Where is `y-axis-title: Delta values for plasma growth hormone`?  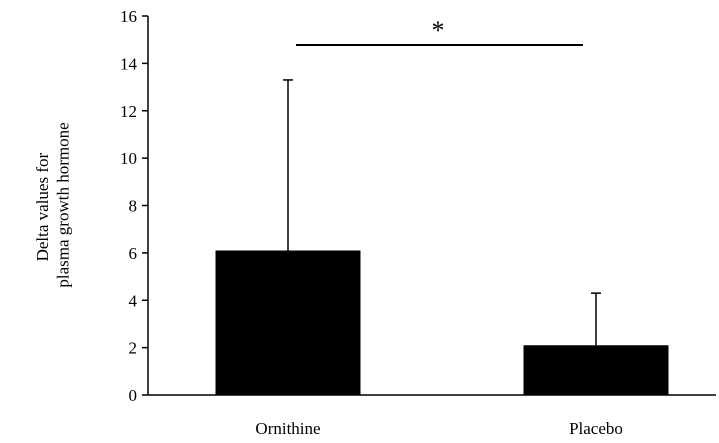
y-axis-title: Delta values for plasma growth hormone is located at coordinates (52, 204).